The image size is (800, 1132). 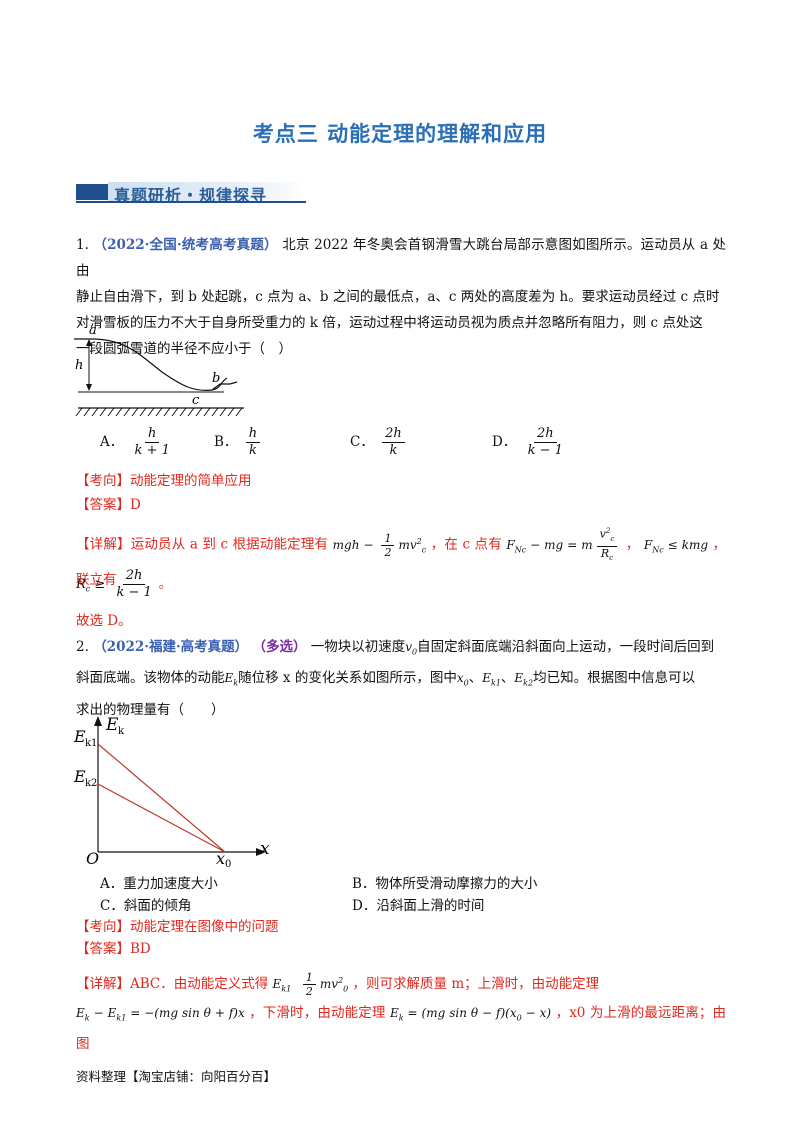 What do you see at coordinates (418, 906) in the screenshot?
I see `q2-option-d: D．沿斜面上滑的时间` at bounding box center [418, 906].